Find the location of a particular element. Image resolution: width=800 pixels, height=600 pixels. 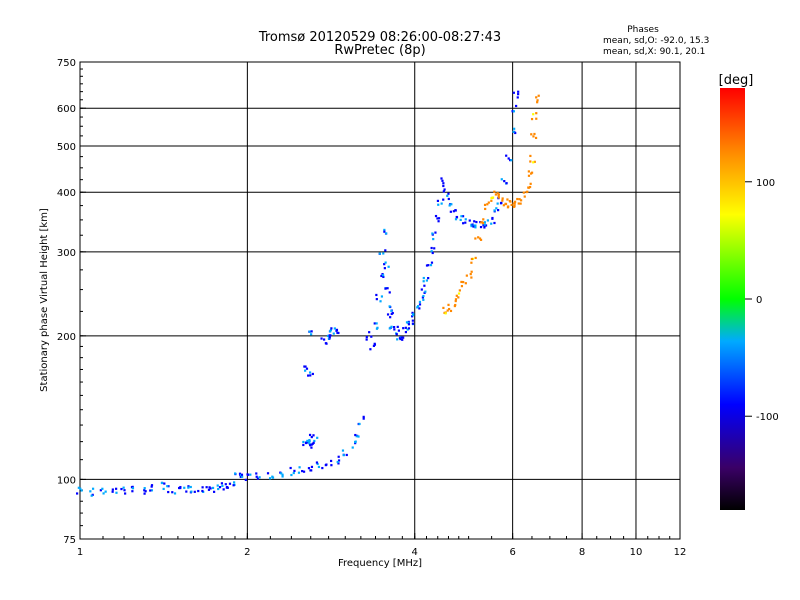

y-tick-label: 500 is located at coordinates (66, 147).